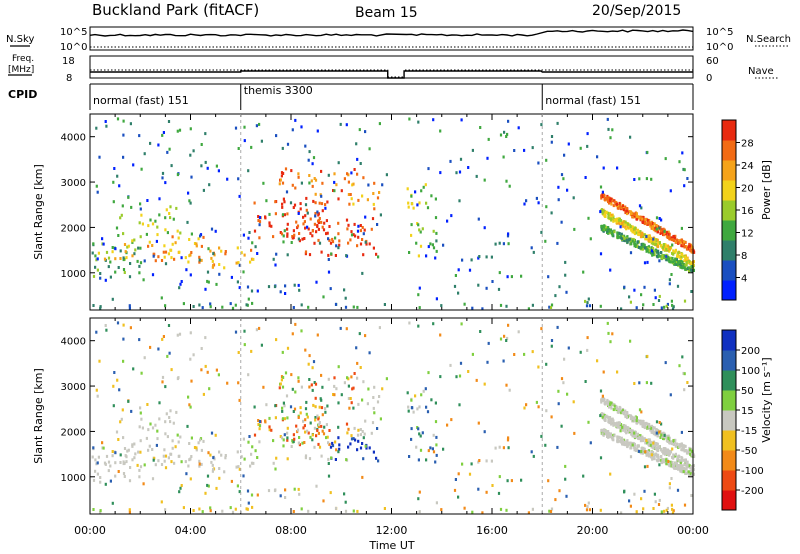 The image size is (800, 554). What do you see at coordinates (90, 530) in the screenshot?
I see `x-tick-label: 00:00` at bounding box center [90, 530].